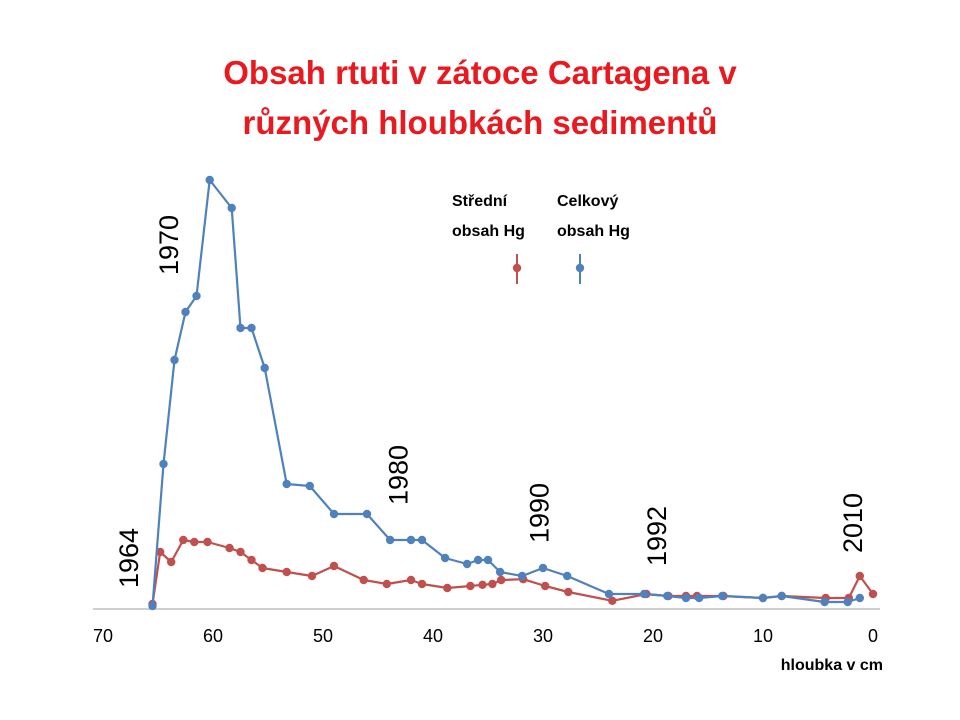 Image resolution: width=960 pixels, height=720 pixels. What do you see at coordinates (587, 201) in the screenshot?
I see `legend-label-1-line-0: Celkový` at bounding box center [587, 201].